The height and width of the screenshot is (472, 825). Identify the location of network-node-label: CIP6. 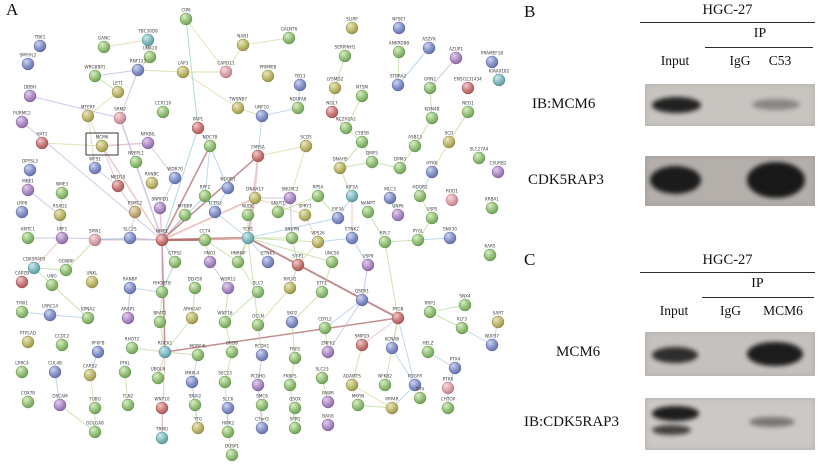
(186, 10).